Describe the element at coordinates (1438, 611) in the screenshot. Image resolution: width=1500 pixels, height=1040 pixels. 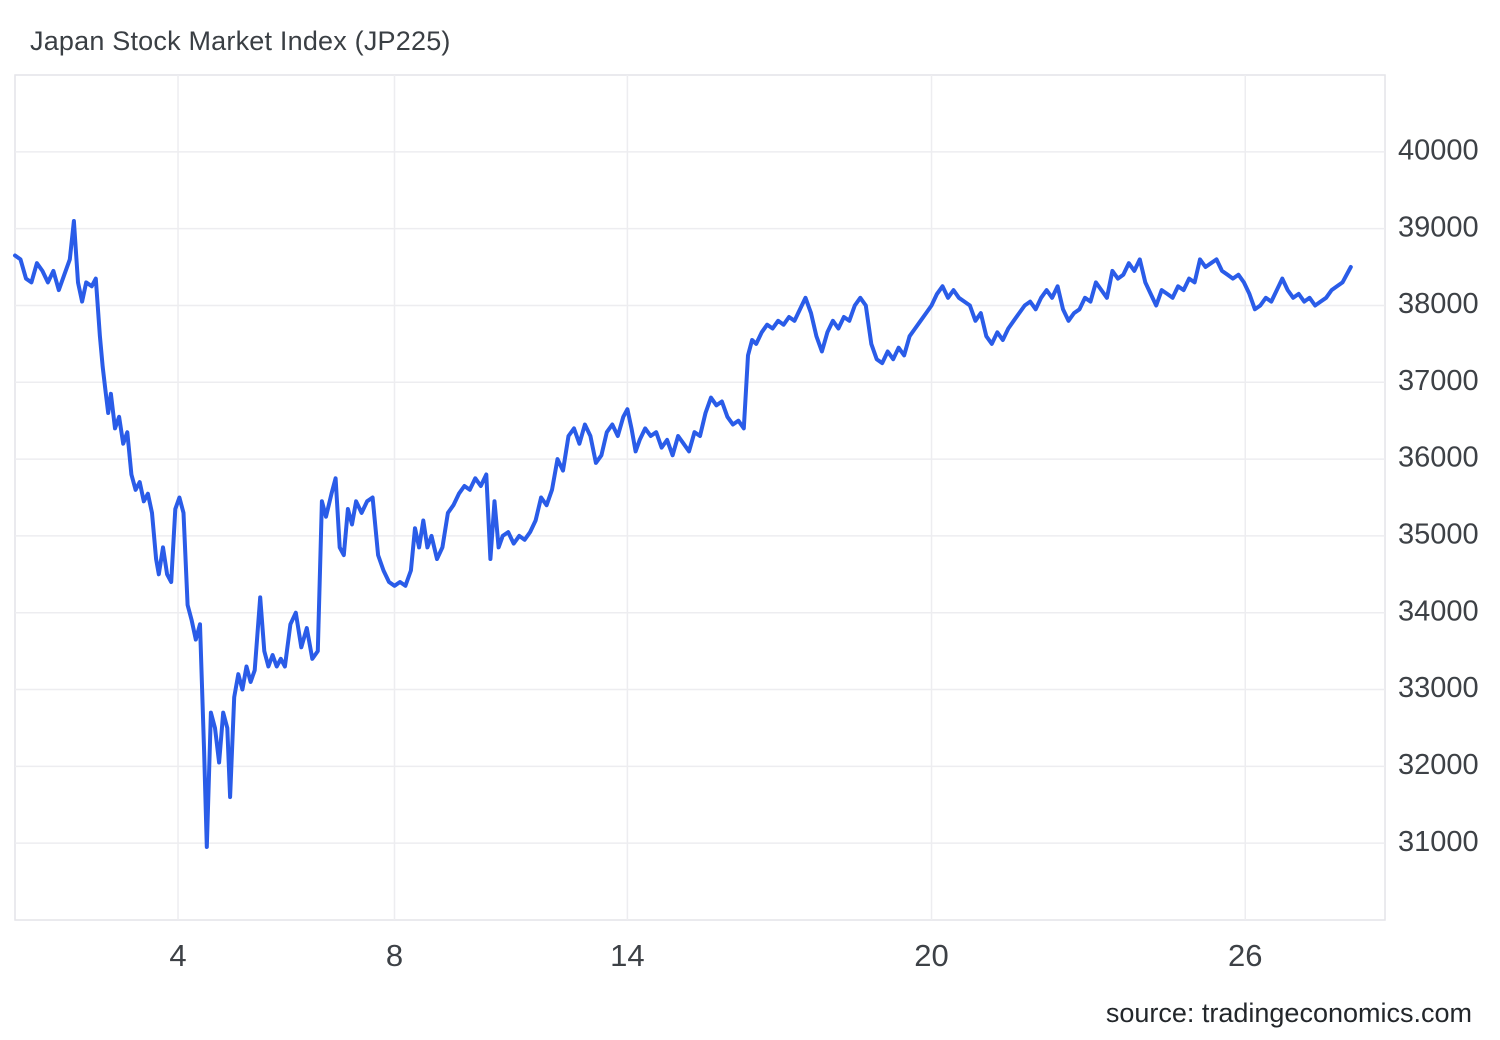
I see `y-axis-tick-label: 34000` at that location.